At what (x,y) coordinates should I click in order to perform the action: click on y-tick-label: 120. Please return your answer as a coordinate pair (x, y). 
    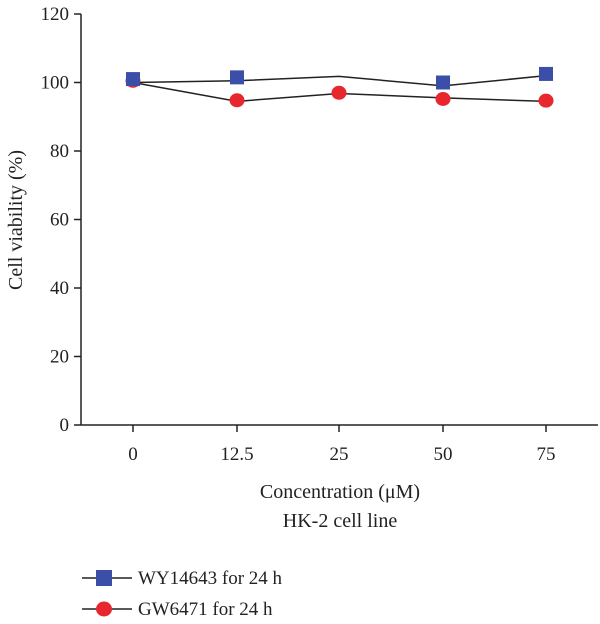
    Looking at the image, I should click on (55, 14).